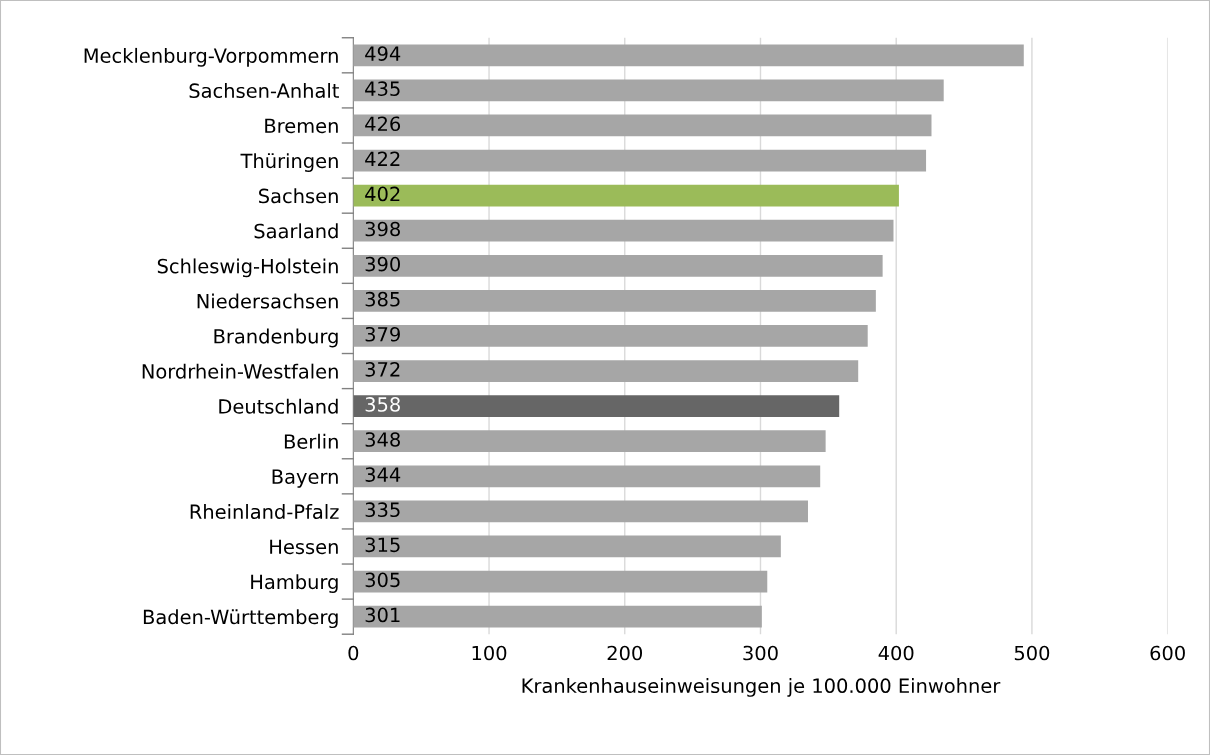 The image size is (1210, 755). What do you see at coordinates (264, 512) in the screenshot?
I see `y-tick-label: Rheinland-Pfalz` at bounding box center [264, 512].